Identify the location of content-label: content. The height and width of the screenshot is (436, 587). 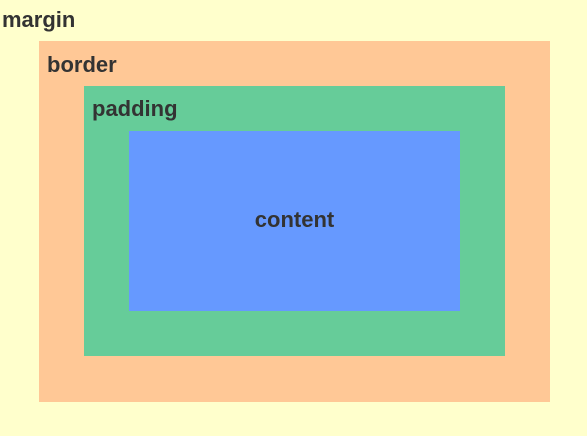
(294, 219).